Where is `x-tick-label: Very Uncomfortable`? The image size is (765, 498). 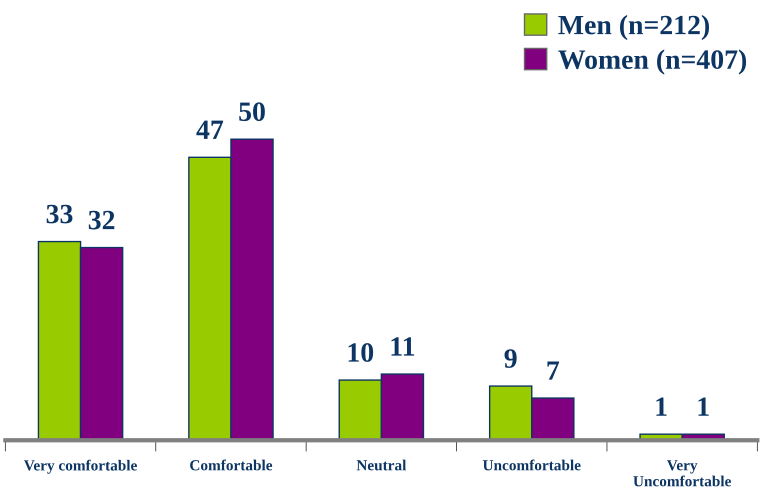 x-tick-label: Very Uncomfortable is located at coordinates (682, 473).